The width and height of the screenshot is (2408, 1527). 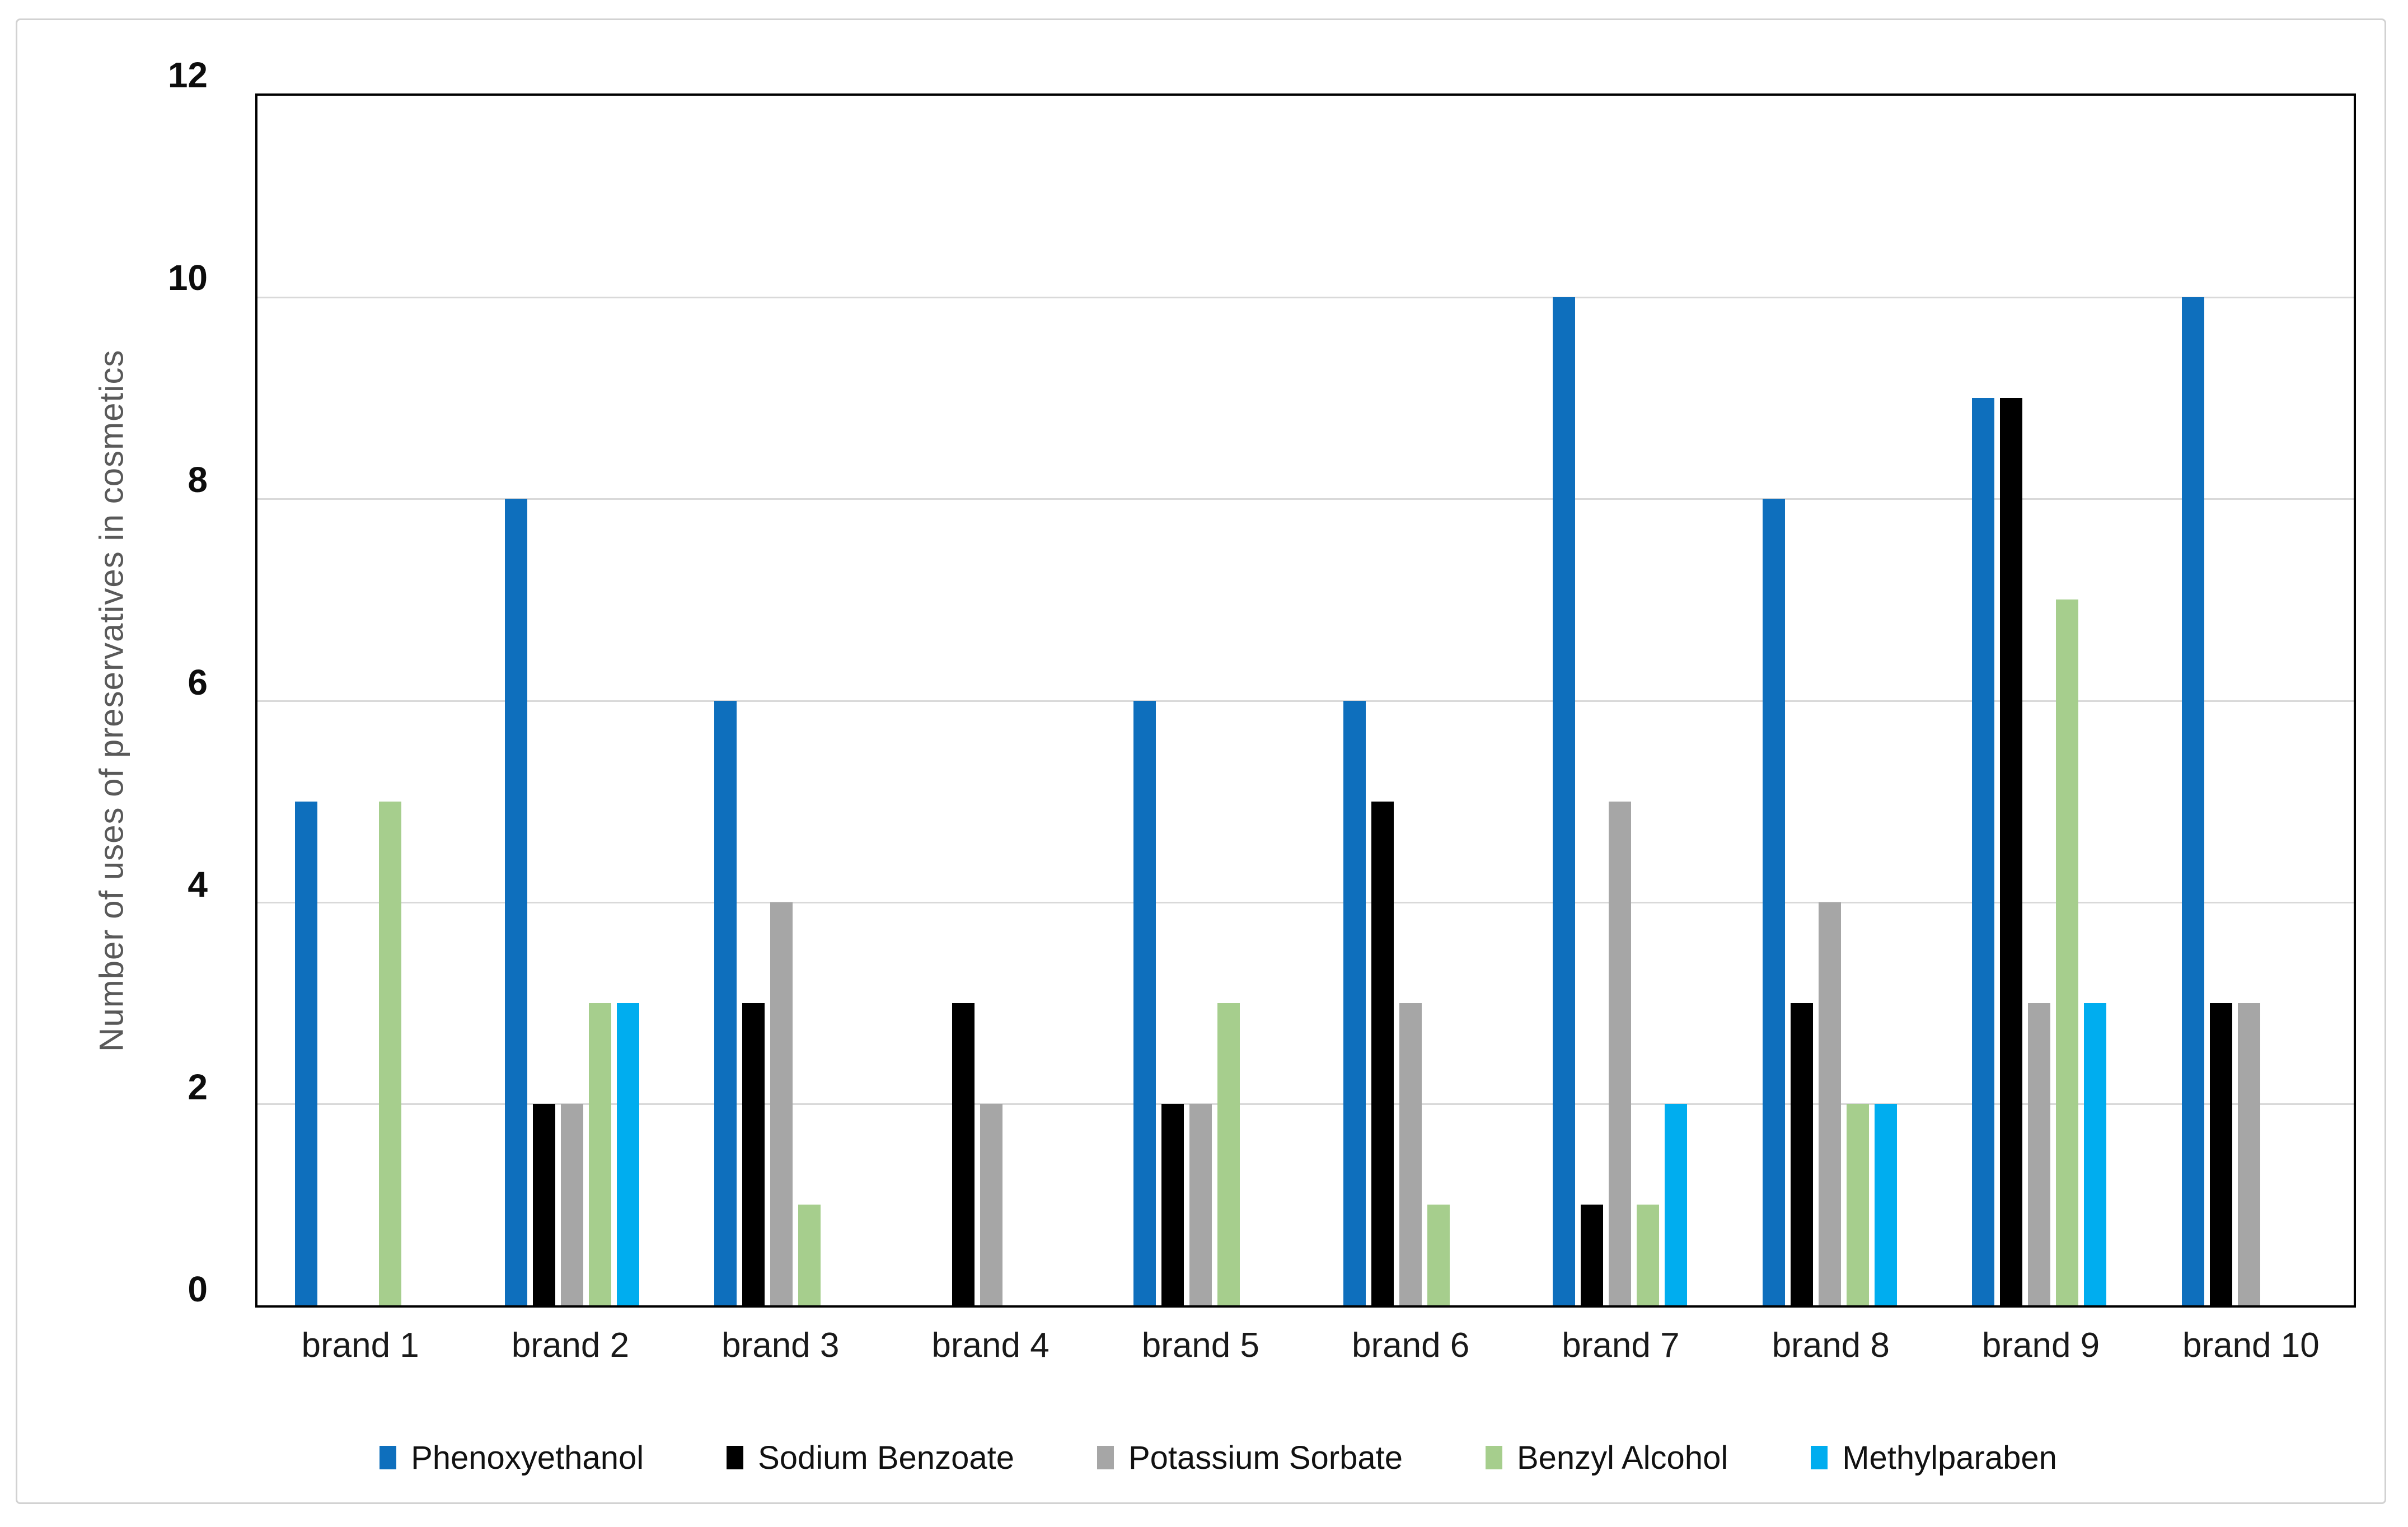 What do you see at coordinates (990, 1345) in the screenshot?
I see `x-label-brand-4: brand 4` at bounding box center [990, 1345].